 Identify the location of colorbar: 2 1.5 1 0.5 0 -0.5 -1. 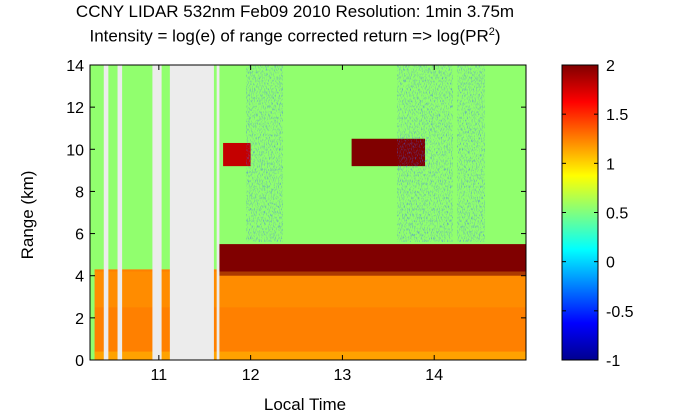
(597, 214).